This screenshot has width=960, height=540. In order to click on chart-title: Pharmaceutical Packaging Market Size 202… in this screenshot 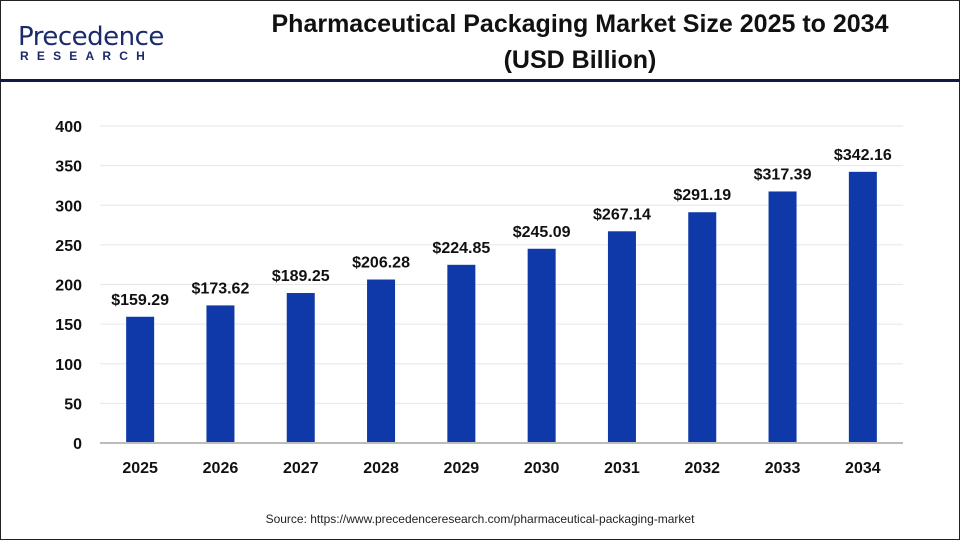, I will do `click(580, 42)`.